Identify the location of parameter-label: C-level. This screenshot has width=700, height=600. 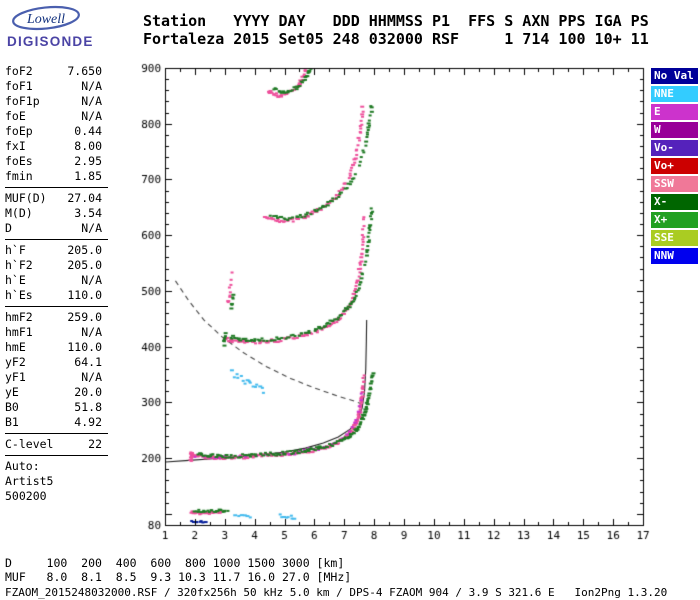
(29, 444).